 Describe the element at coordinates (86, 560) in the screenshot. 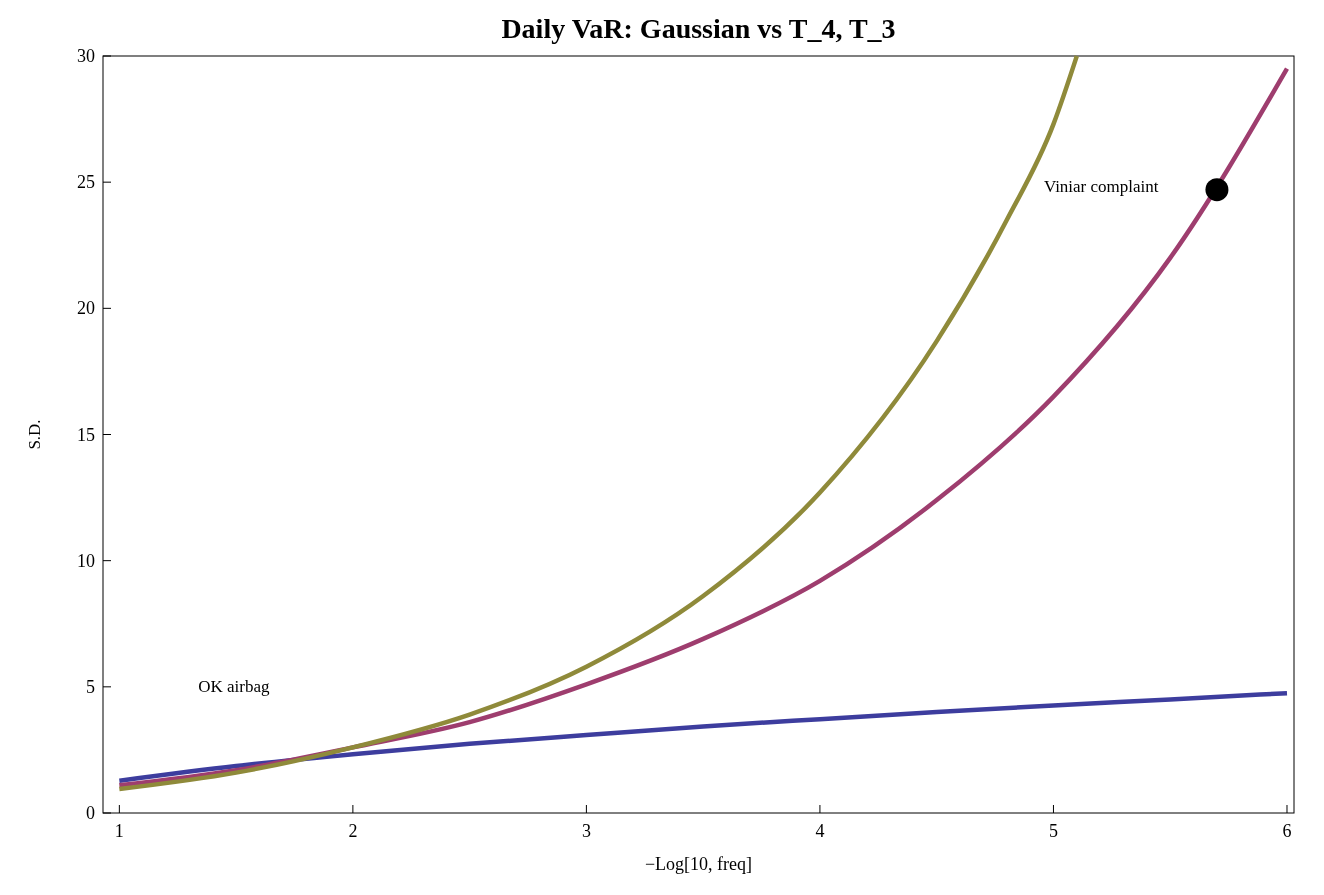

I see `y-tick-label: 10` at that location.